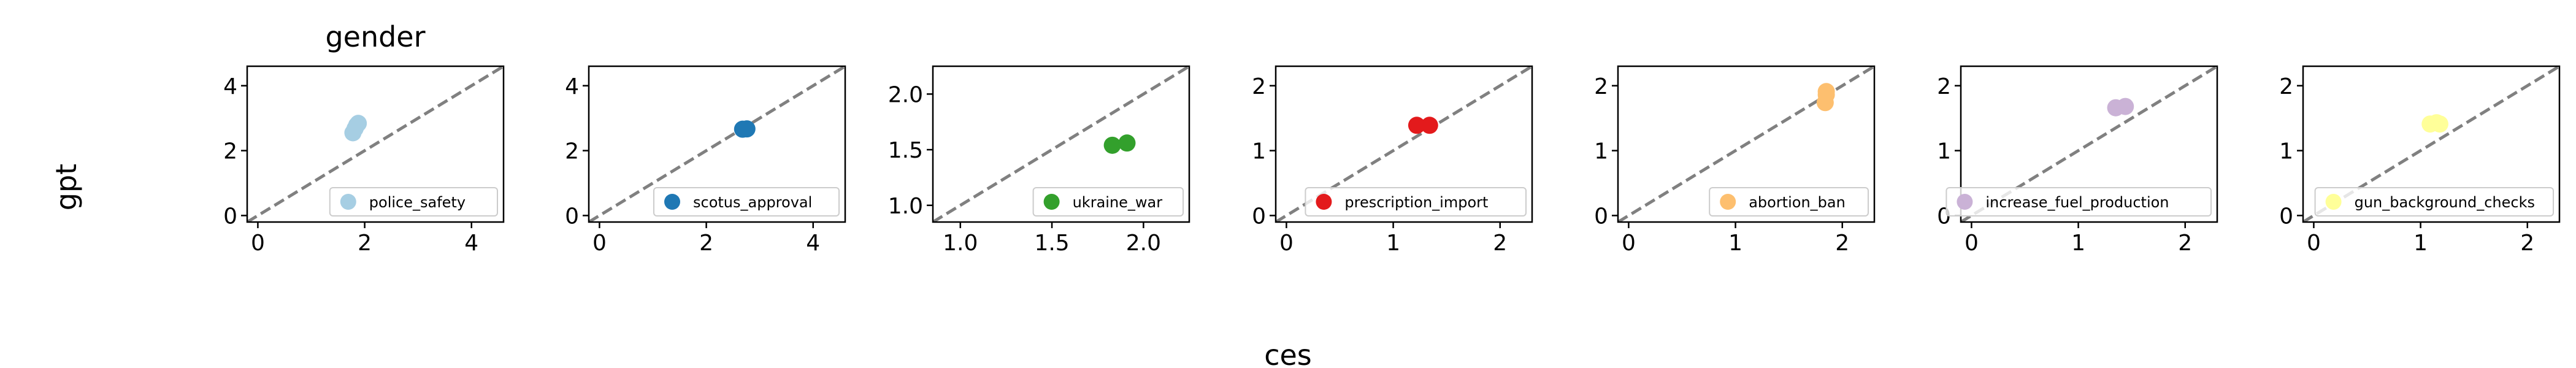 This screenshot has height=368, width=2576. What do you see at coordinates (905, 206) in the screenshot?
I see `y-tick-label: 1.0` at bounding box center [905, 206].